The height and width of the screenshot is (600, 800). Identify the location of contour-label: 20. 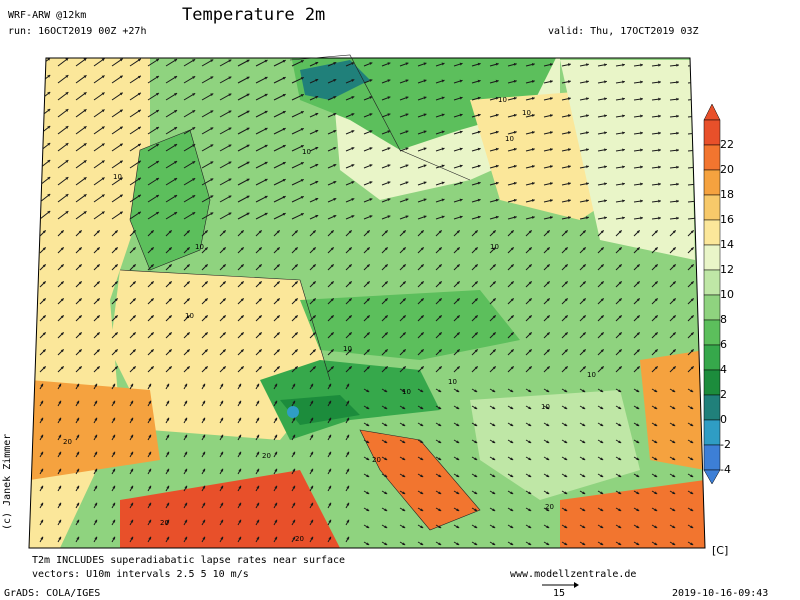
(376, 460).